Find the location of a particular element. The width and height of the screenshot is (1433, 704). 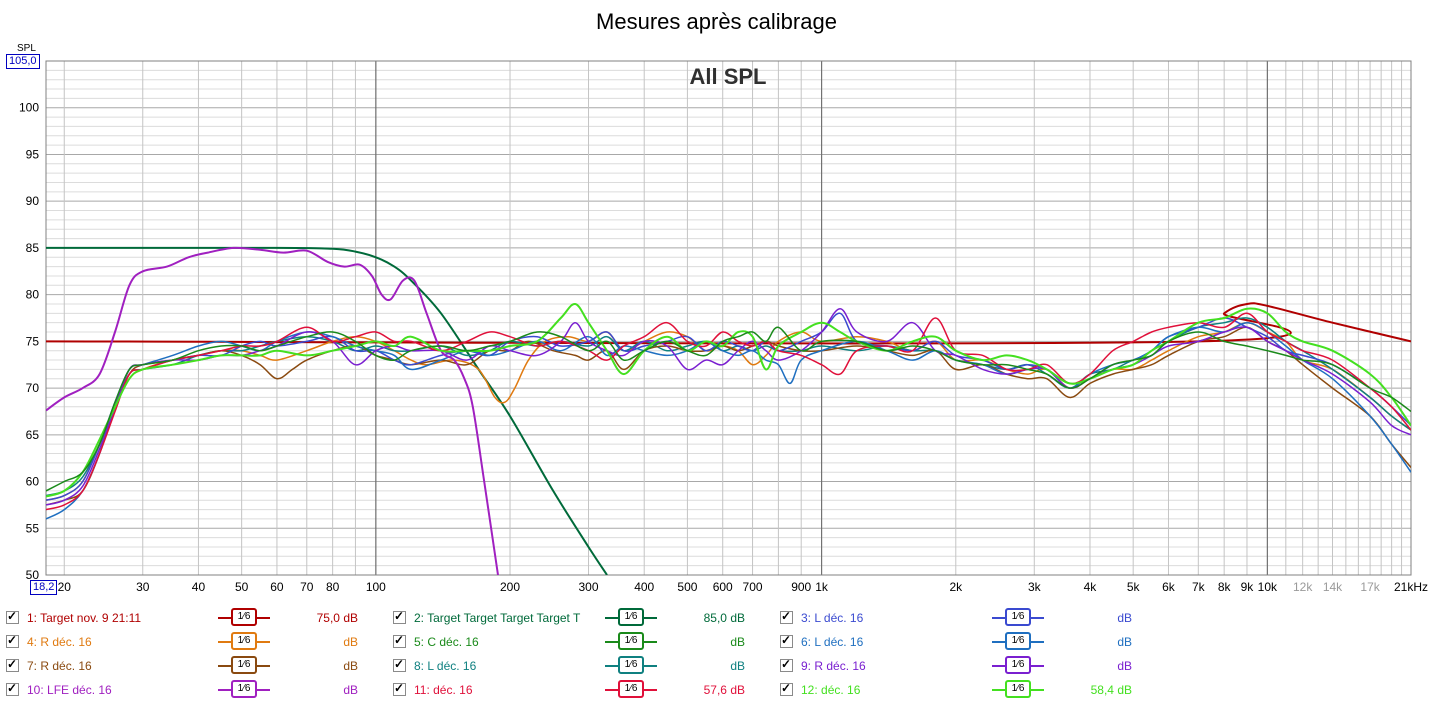

legend-item: 6: L déc. 16 1⁄6 dB is located at coordinates (970, 642).